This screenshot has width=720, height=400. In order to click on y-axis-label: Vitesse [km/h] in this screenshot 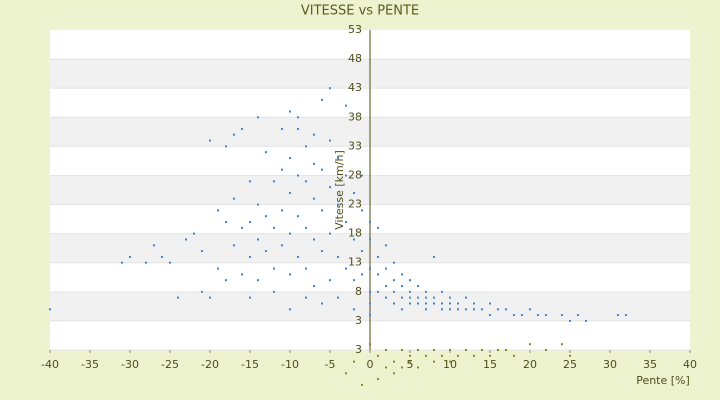, I will do `click(339, 190)`.